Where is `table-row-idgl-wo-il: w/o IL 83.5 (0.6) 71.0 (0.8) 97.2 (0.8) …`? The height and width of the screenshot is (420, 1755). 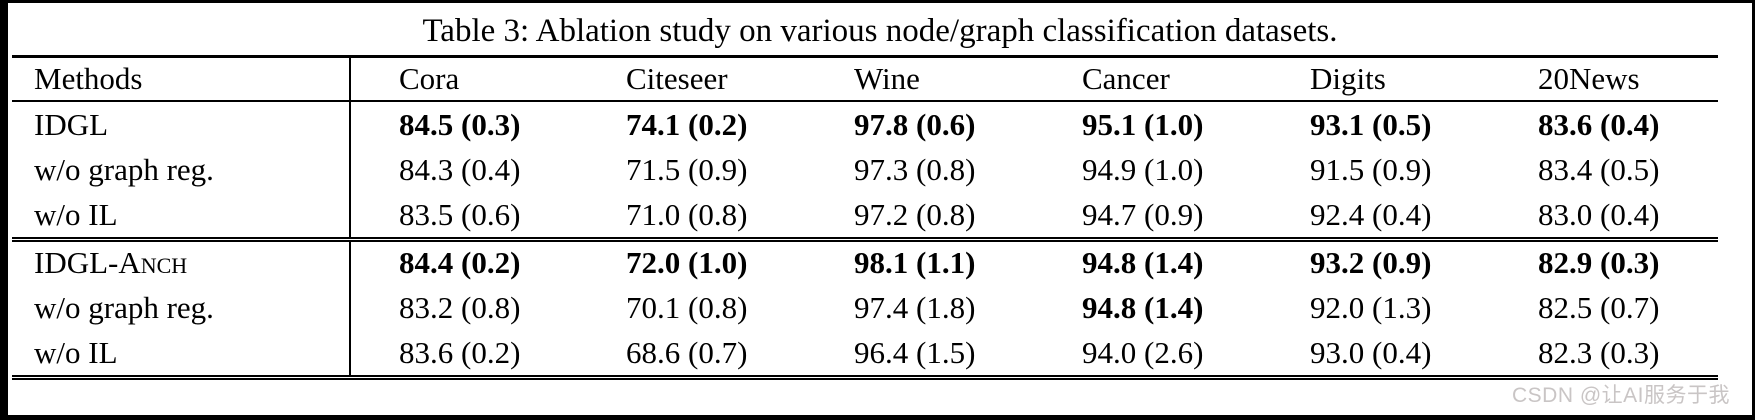 table-row-idgl-wo-il: w/o IL 83.5 (0.6) 71.0 (0.8) 97.2 (0.8) … is located at coordinates (865, 217).